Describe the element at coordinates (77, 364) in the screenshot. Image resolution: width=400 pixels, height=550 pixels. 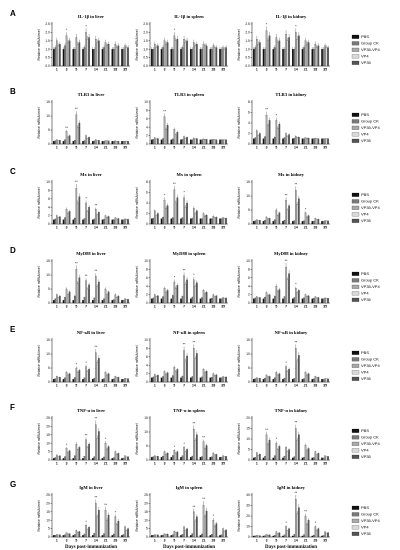
I see `significance-mark: *` at that location.